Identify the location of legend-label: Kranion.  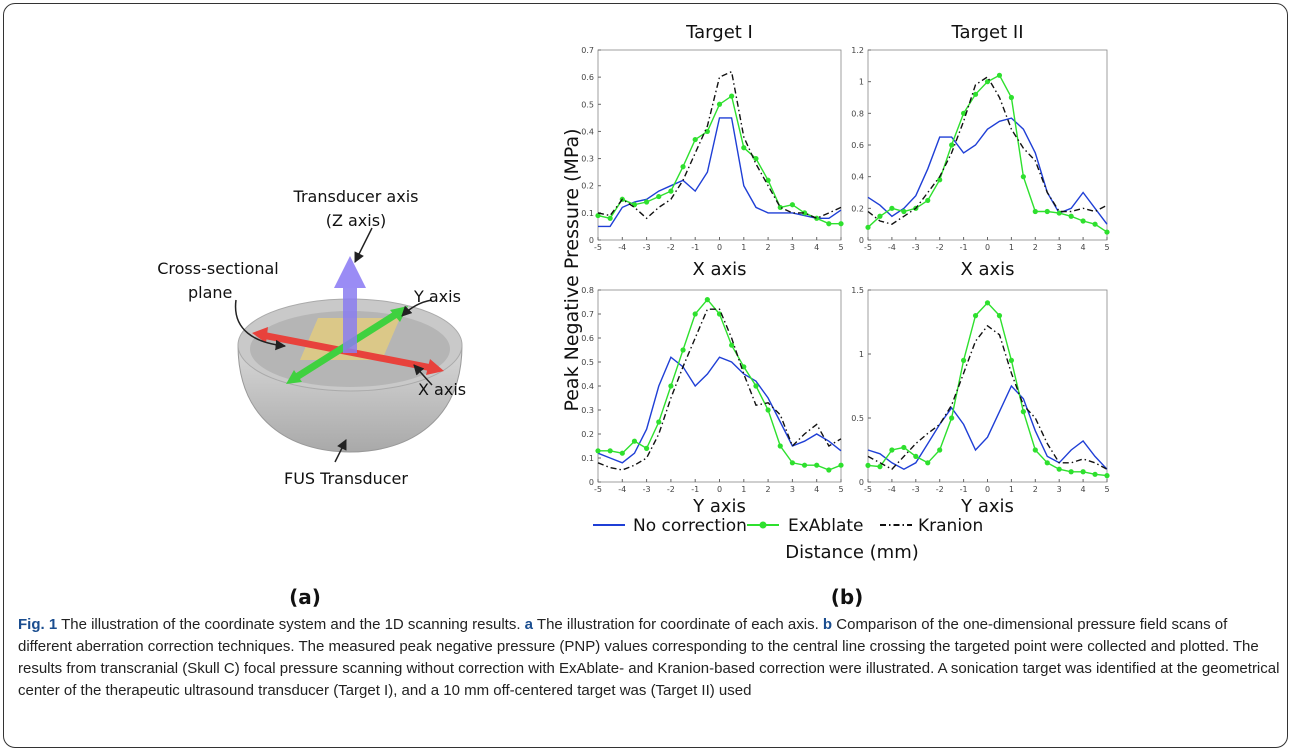
(950, 526).